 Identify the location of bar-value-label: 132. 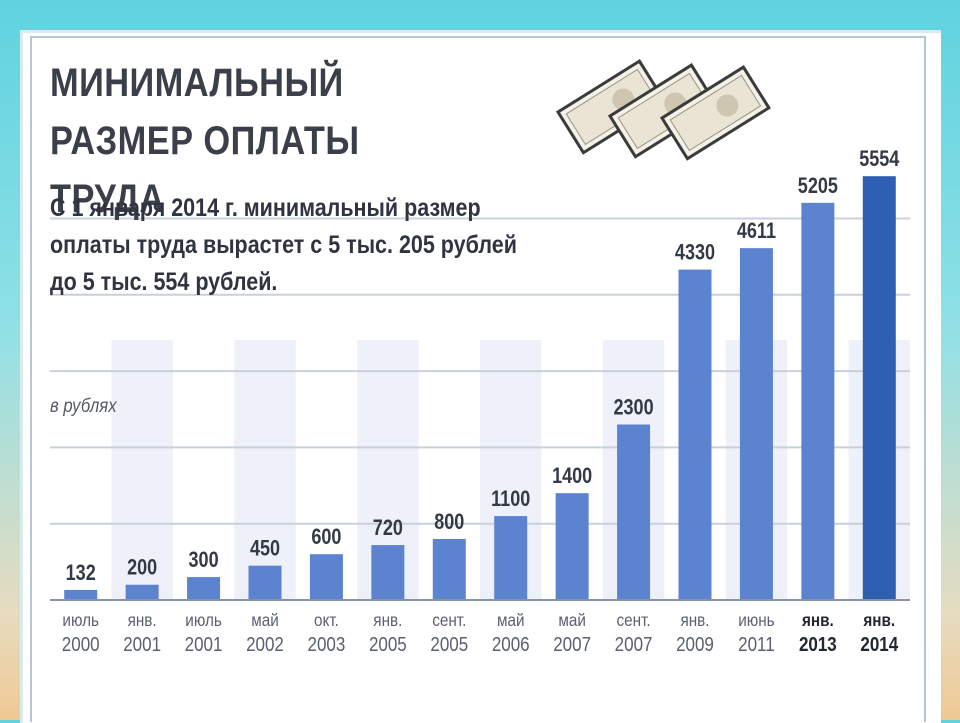
(81, 573).